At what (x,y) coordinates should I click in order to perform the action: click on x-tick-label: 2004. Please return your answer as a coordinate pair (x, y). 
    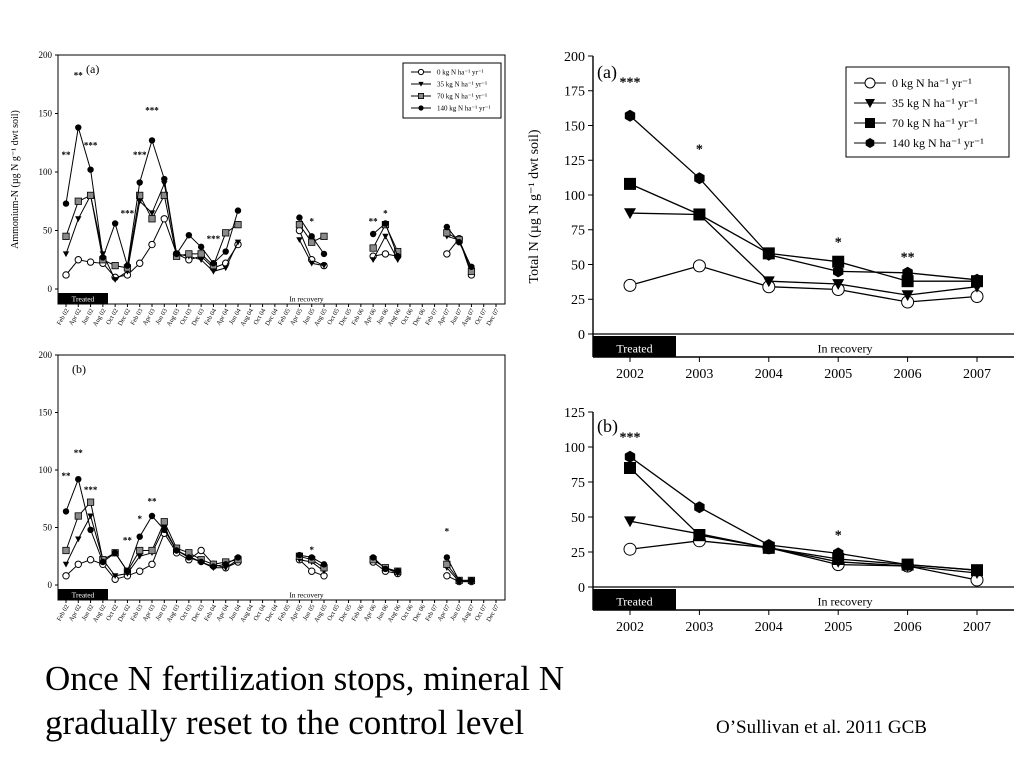
    Looking at the image, I should click on (769, 627).